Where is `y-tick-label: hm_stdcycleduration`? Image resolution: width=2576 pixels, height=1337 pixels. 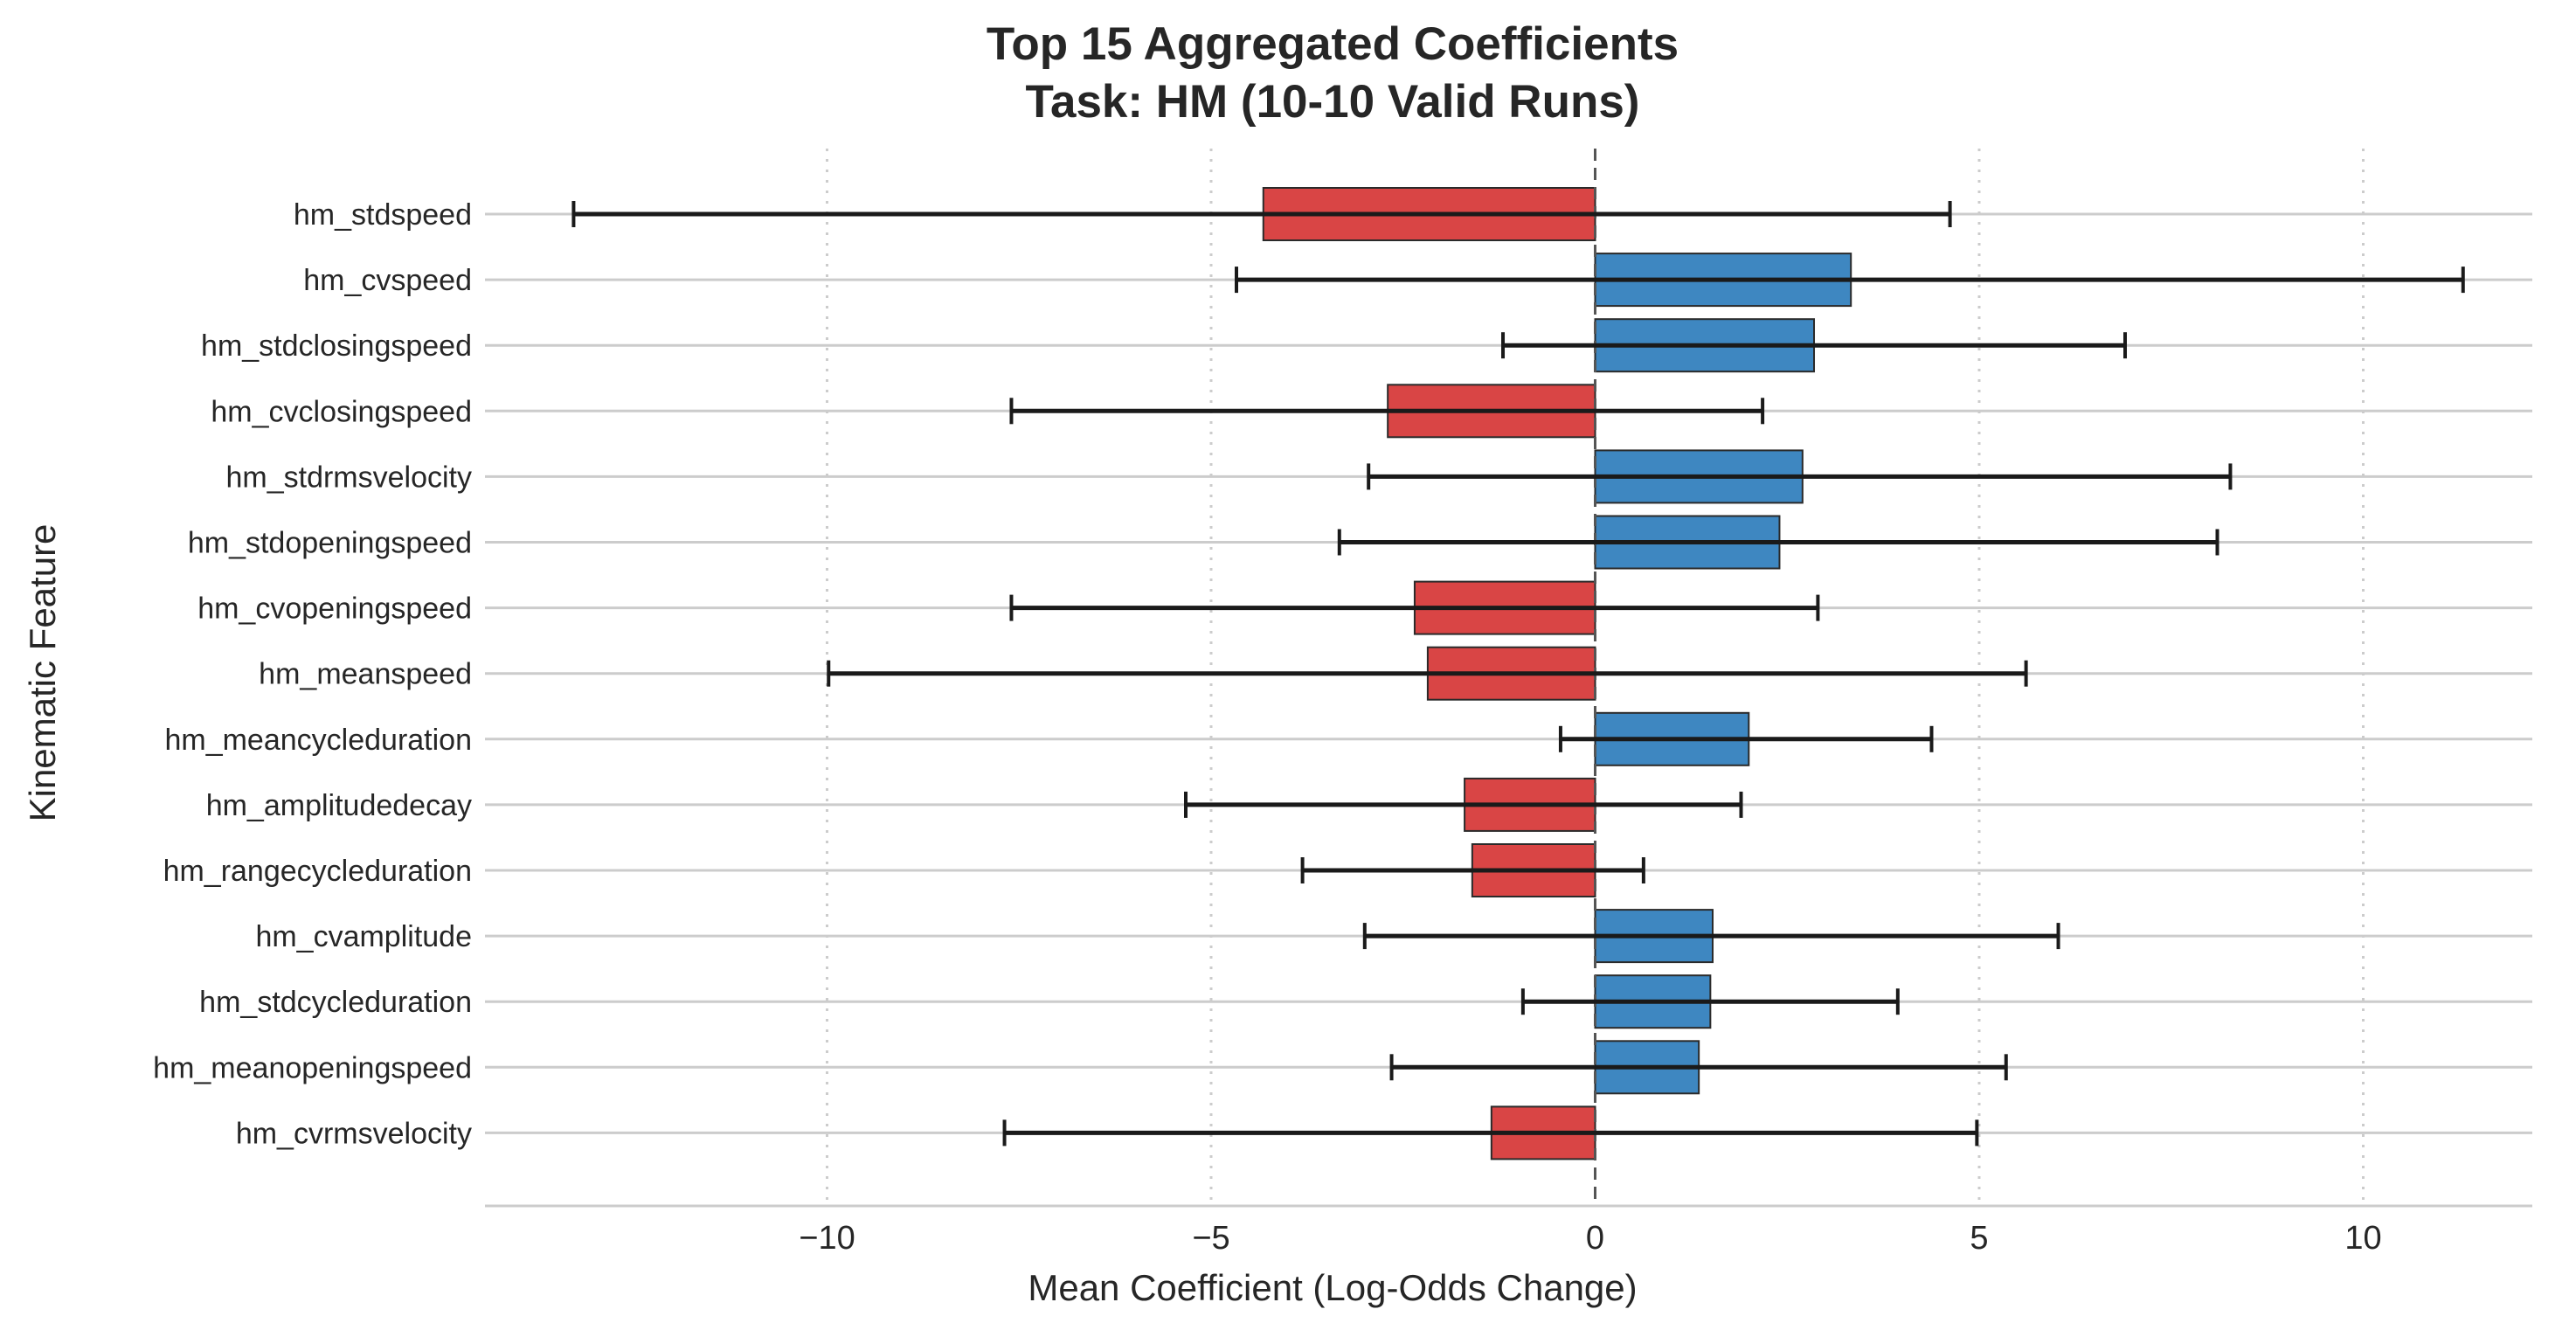
y-tick-label: hm_stdcycleduration is located at coordinates (335, 1002).